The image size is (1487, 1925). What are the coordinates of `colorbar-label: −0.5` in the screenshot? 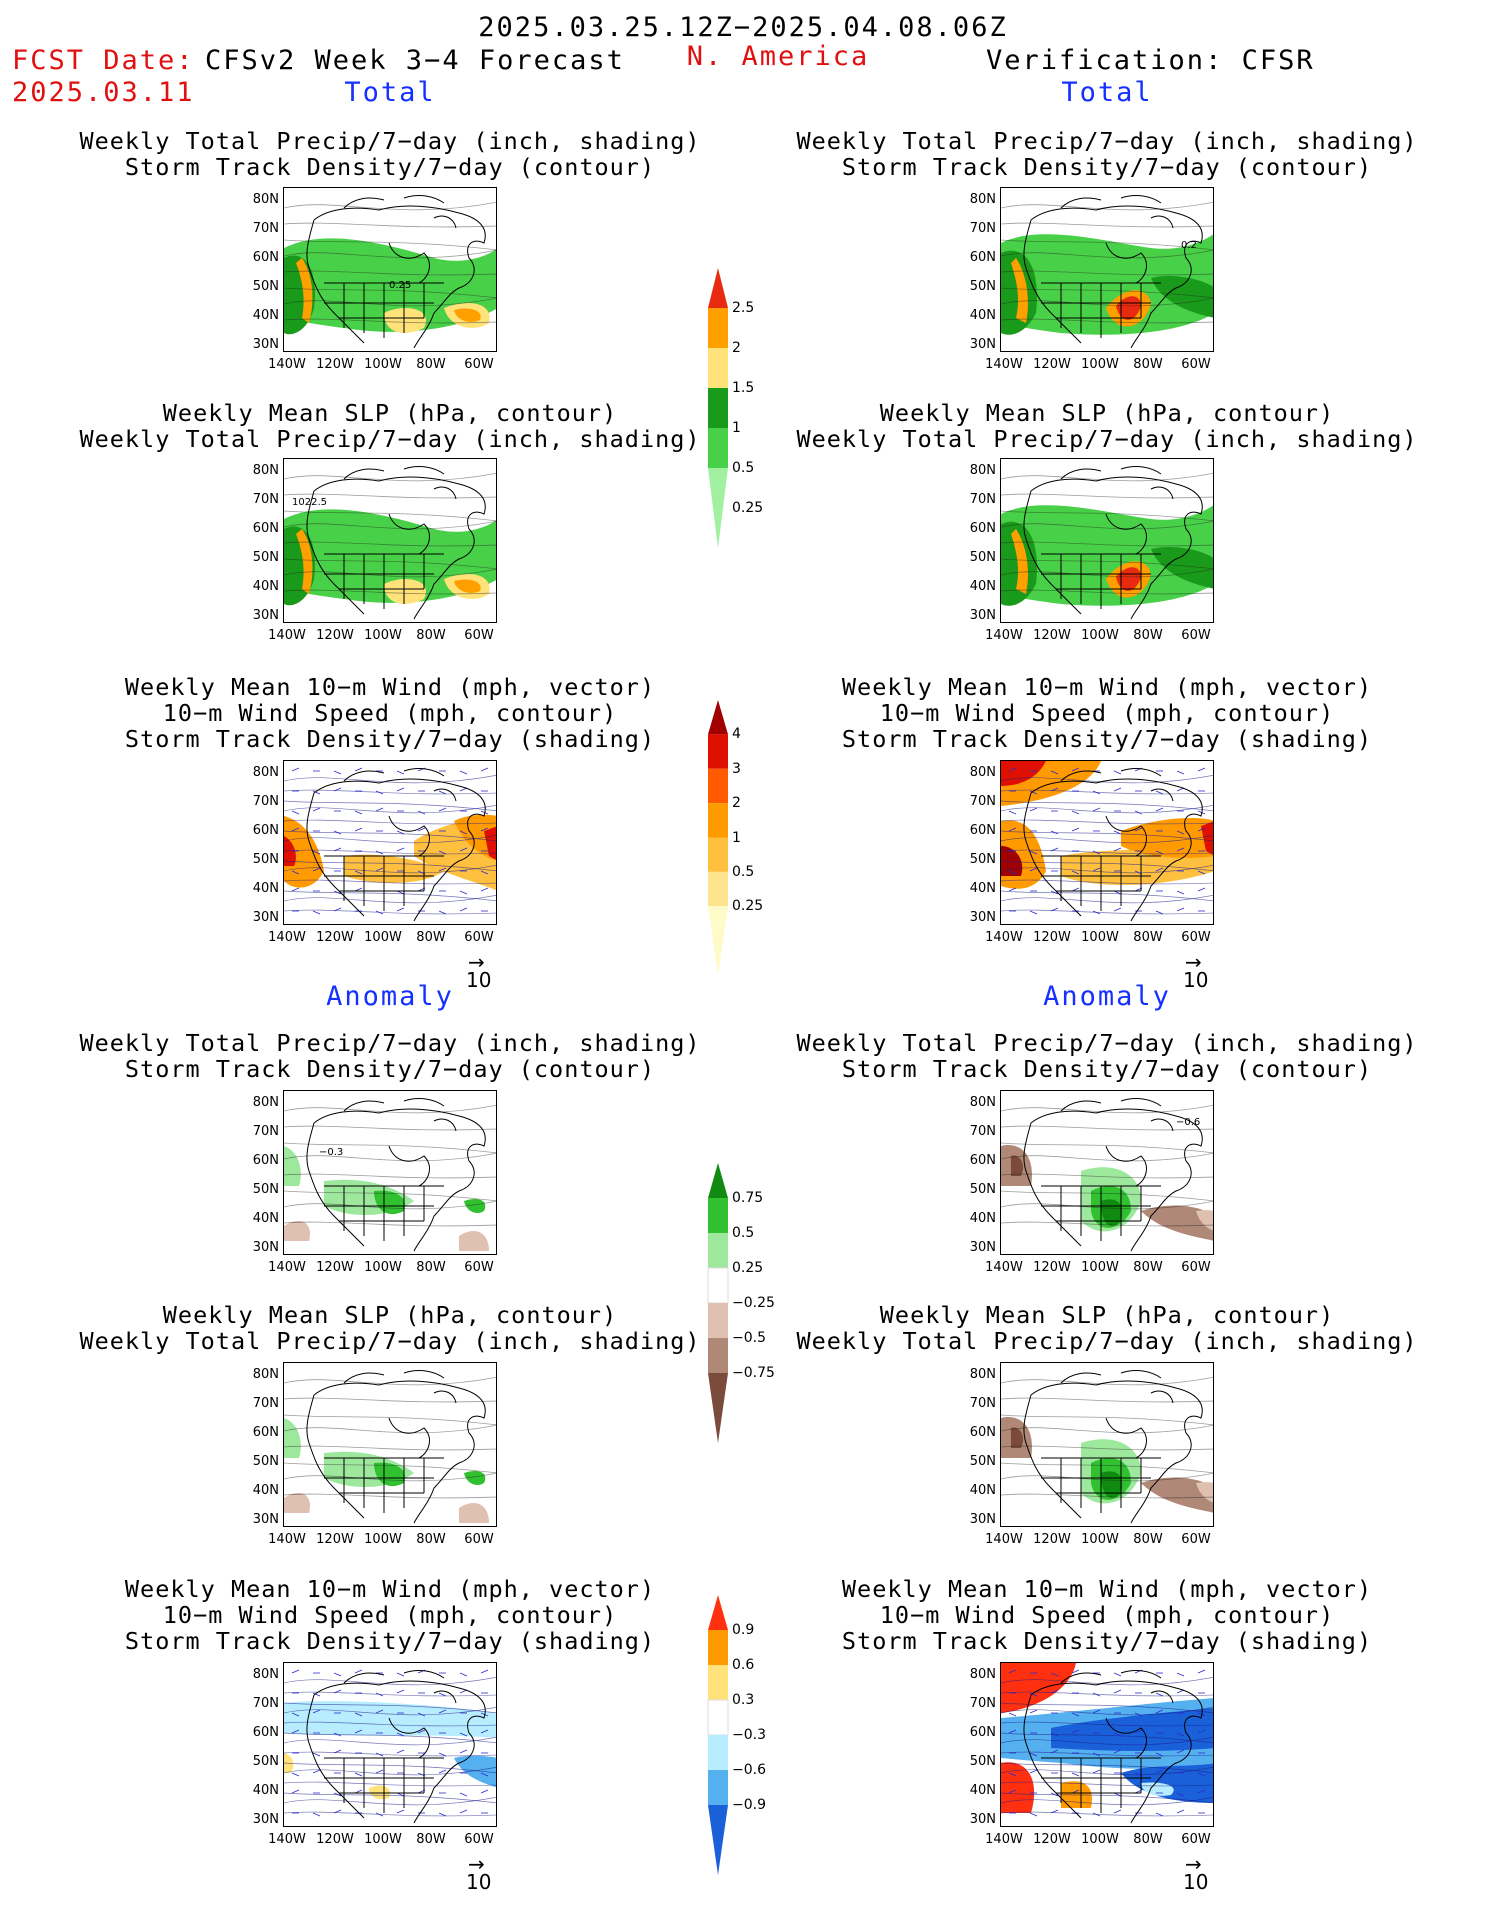 It's located at (749, 1338).